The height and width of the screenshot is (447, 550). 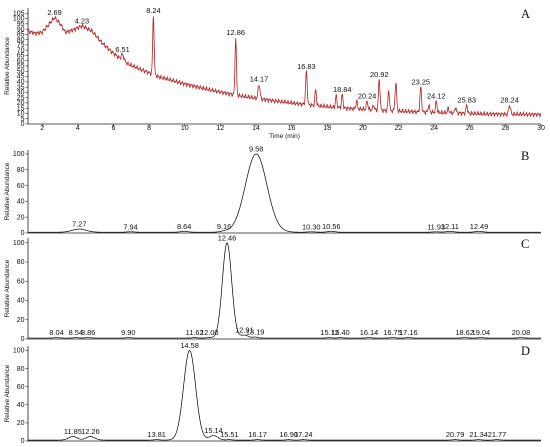 I want to click on y-tick-label: 75, so click(x=21, y=45).